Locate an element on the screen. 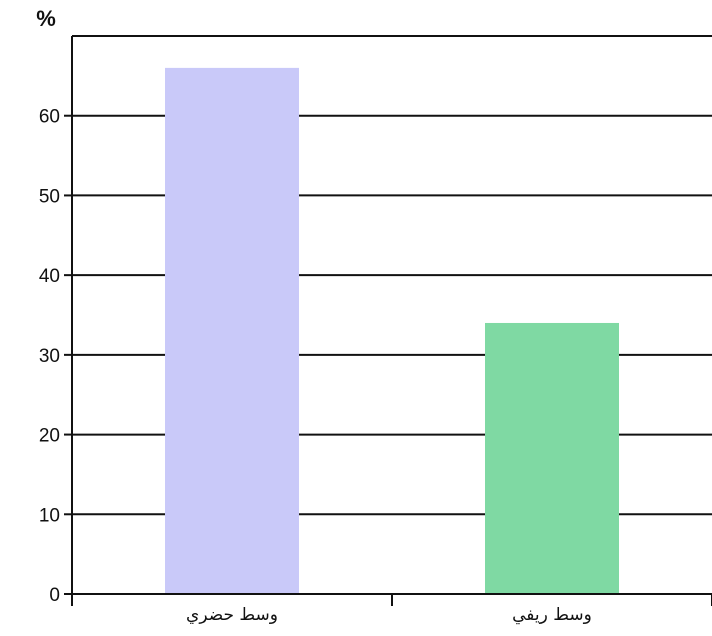  x-tick-labels: وسط حضري وسط ريفي is located at coordinates (389, 615).